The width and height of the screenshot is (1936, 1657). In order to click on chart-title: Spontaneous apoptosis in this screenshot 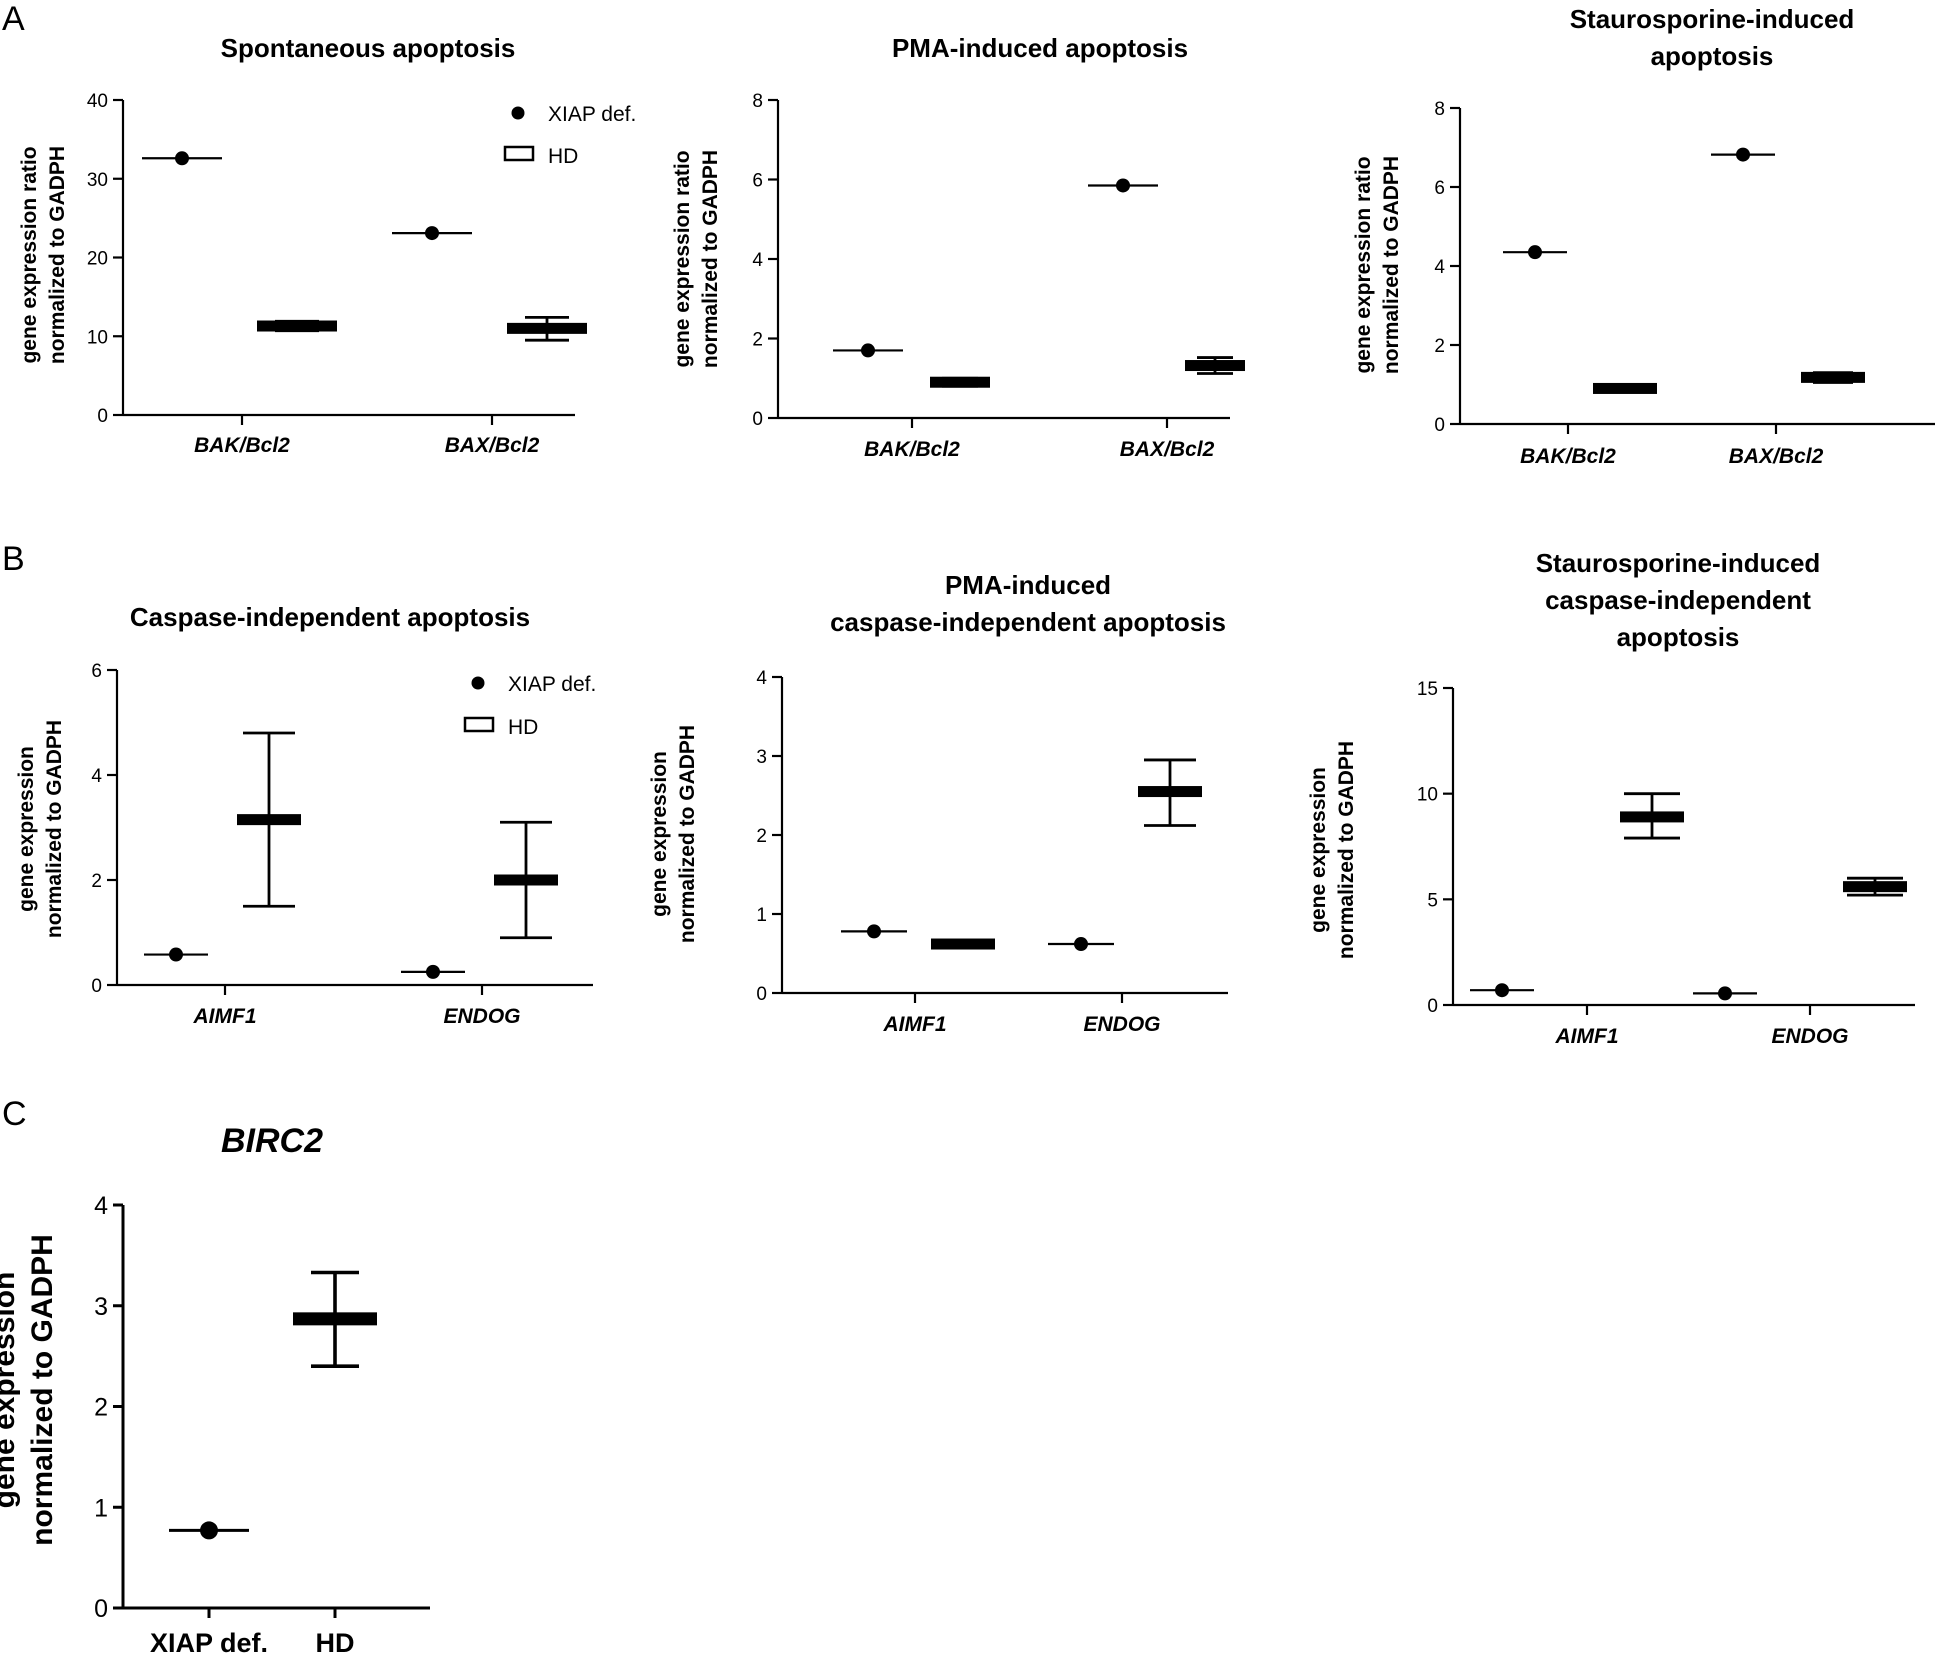, I will do `click(368, 48)`.